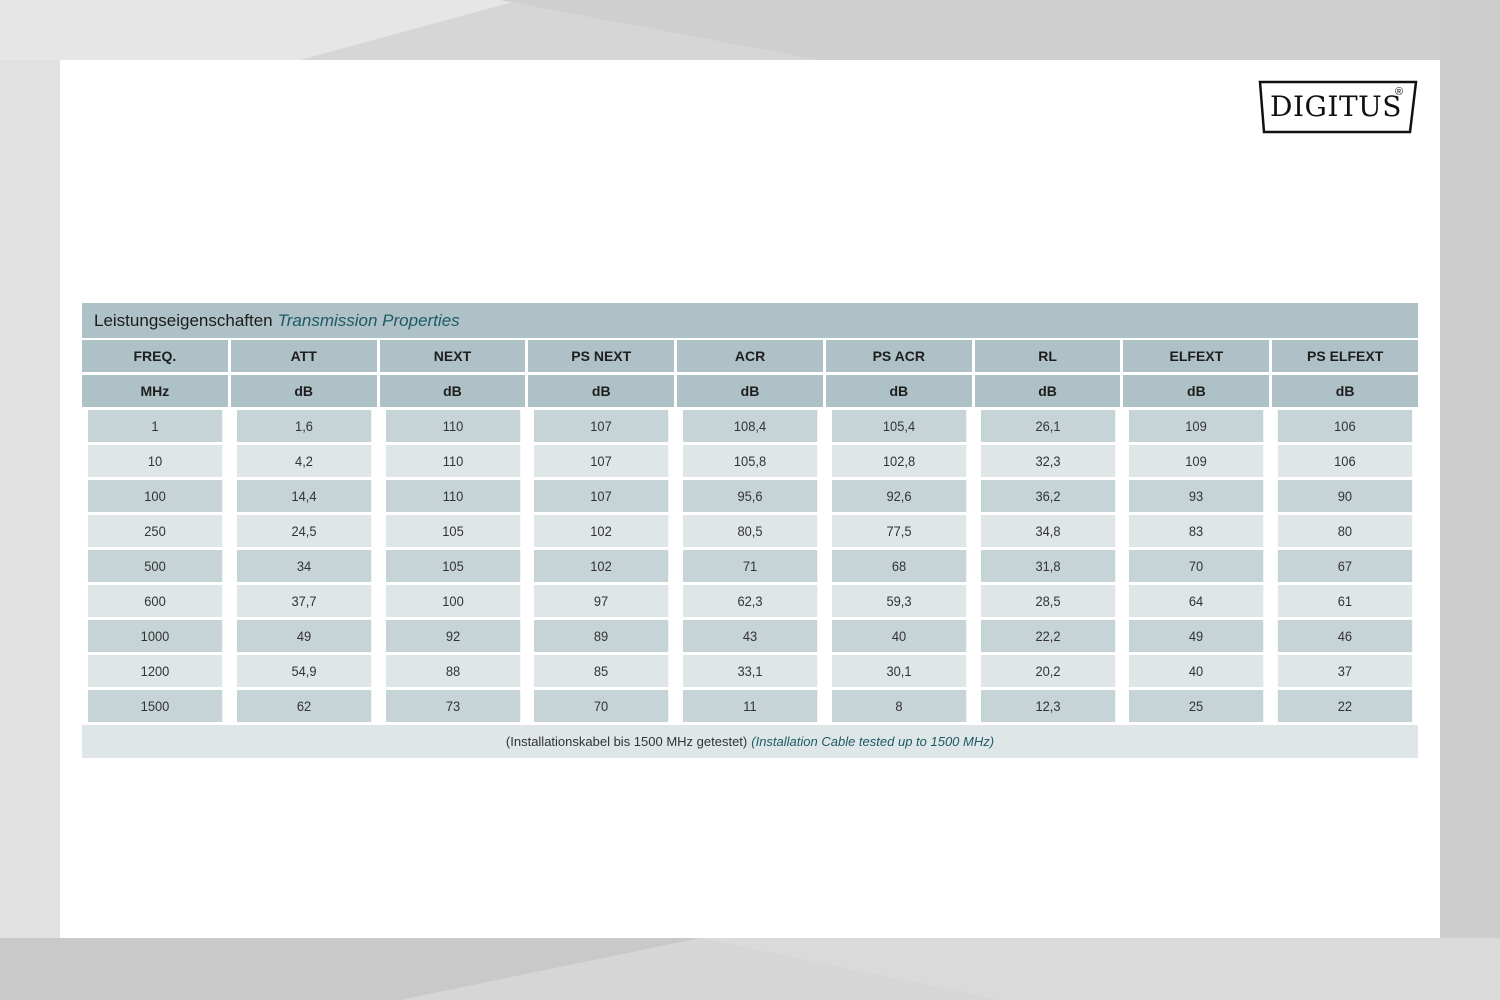  What do you see at coordinates (454, 707) in the screenshot?
I see `table-cell: 73` at bounding box center [454, 707].